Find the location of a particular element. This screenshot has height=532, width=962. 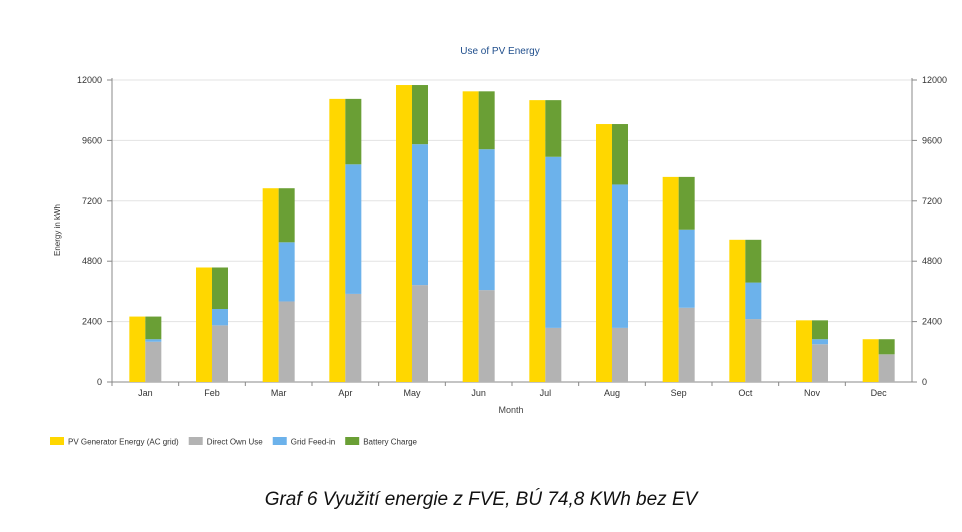

bar-pv-generator-oct is located at coordinates (737, 310).